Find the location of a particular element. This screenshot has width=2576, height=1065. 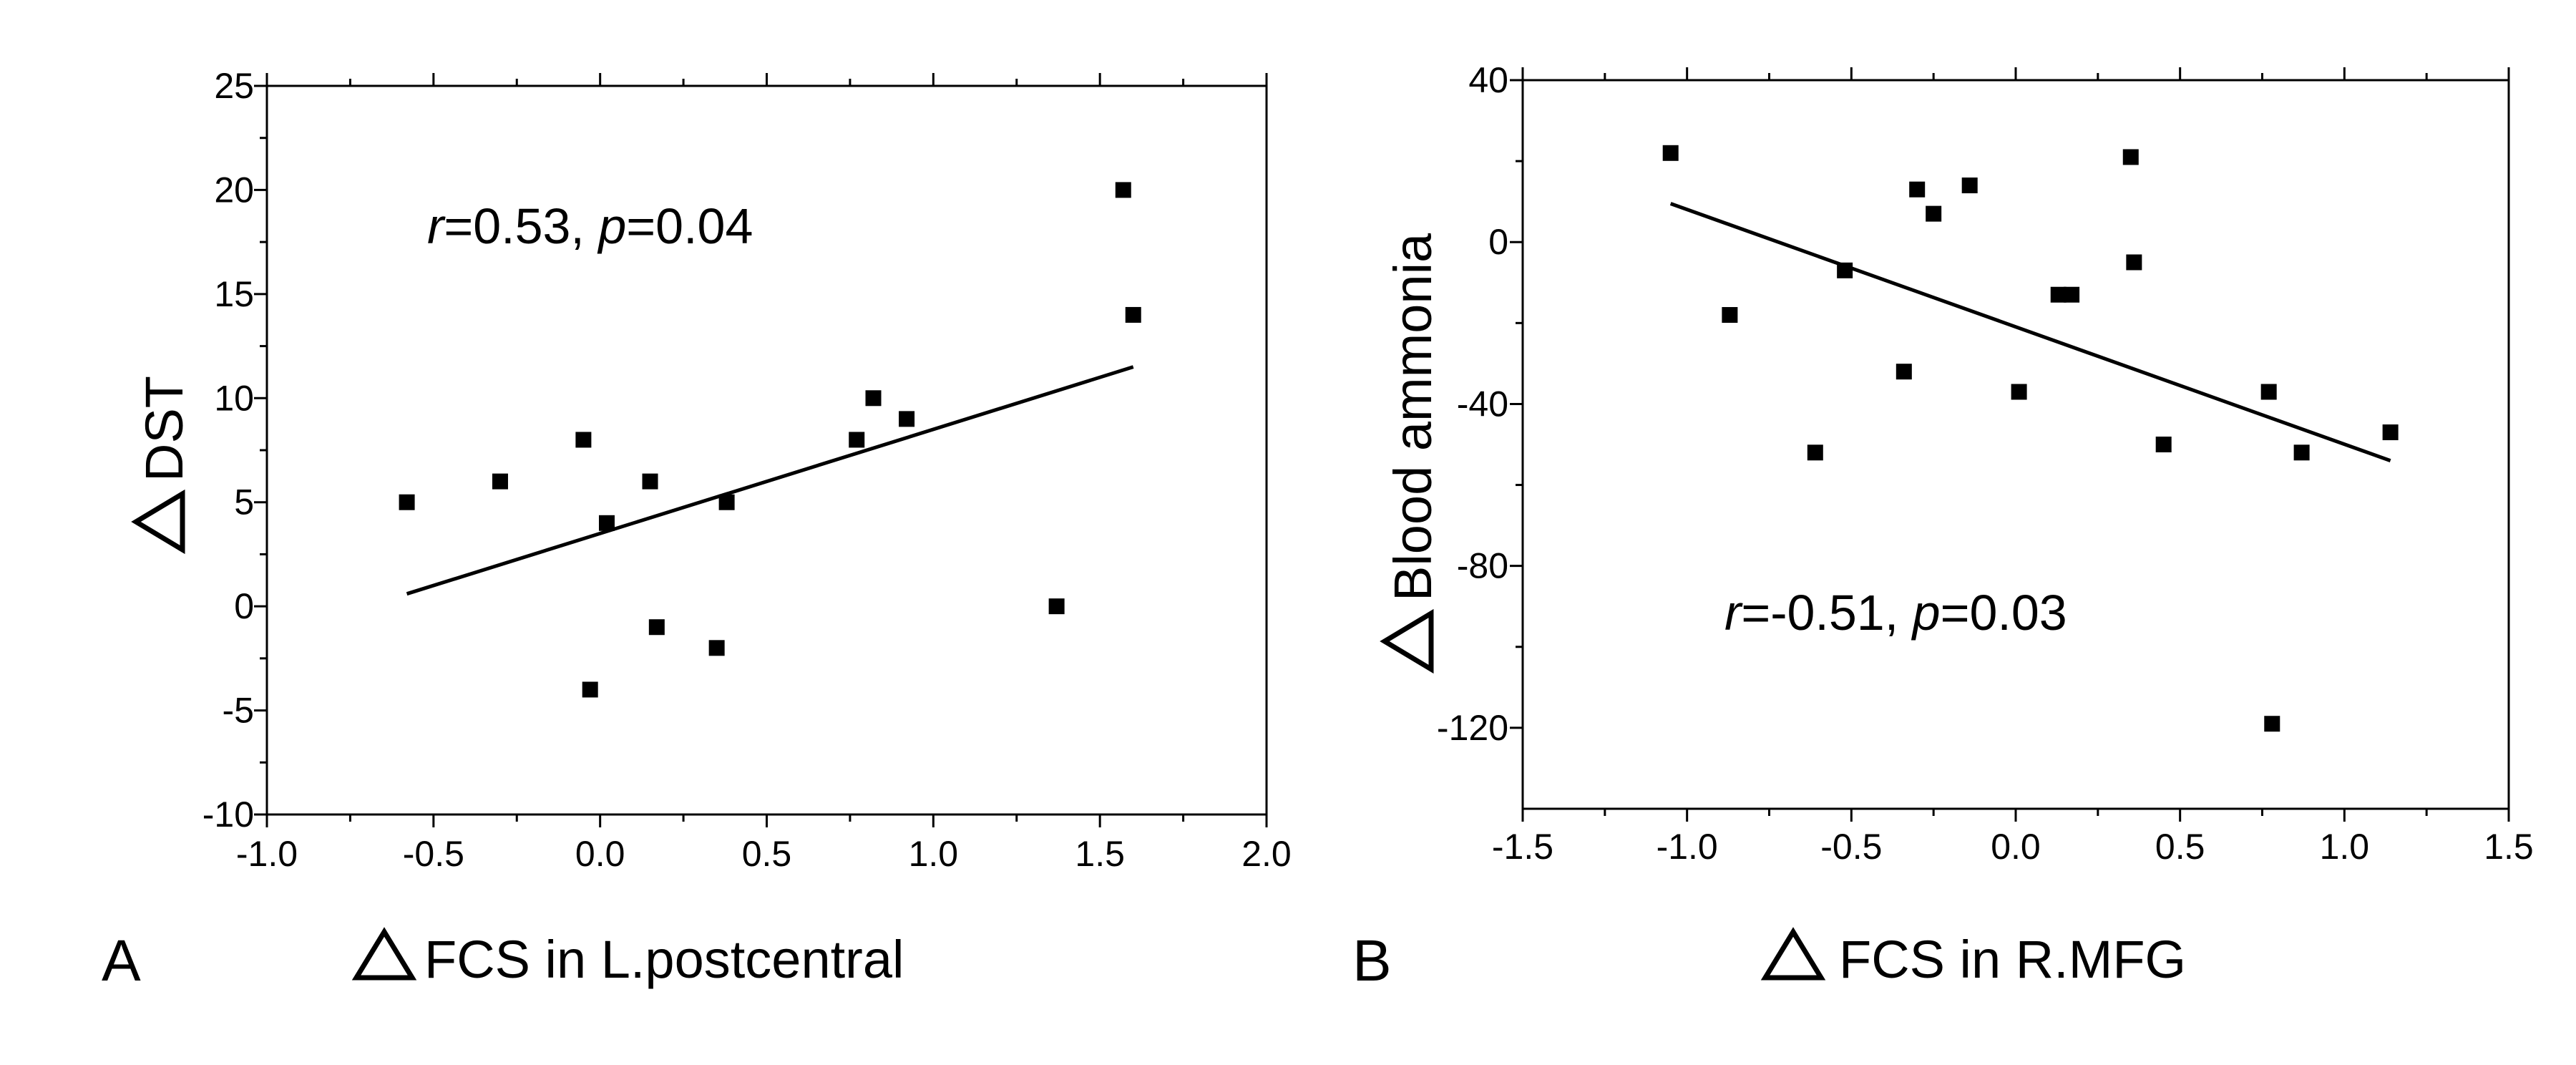

y-tick-label: -80 is located at coordinates (1482, 566).